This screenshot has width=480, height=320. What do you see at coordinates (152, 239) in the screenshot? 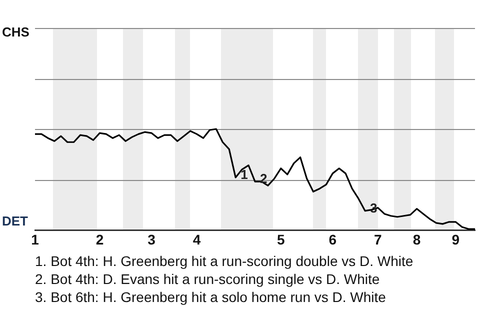
I see `x-tick-label: 3` at bounding box center [152, 239].